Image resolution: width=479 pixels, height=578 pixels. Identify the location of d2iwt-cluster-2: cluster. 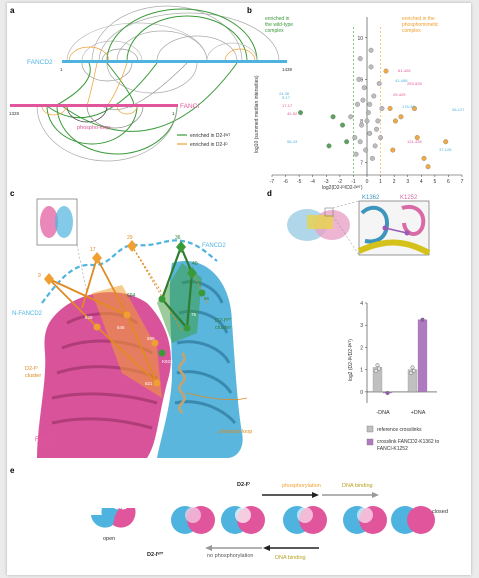
(223, 328).